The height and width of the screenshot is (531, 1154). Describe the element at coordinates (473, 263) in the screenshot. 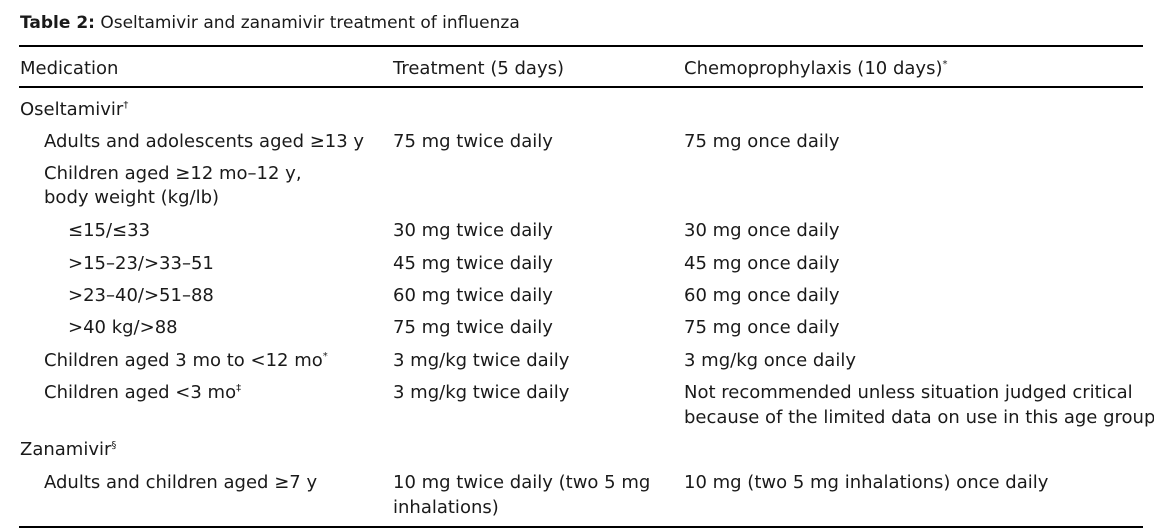

I see `weight-row-2-treatment: 45 mg twice daily` at that location.